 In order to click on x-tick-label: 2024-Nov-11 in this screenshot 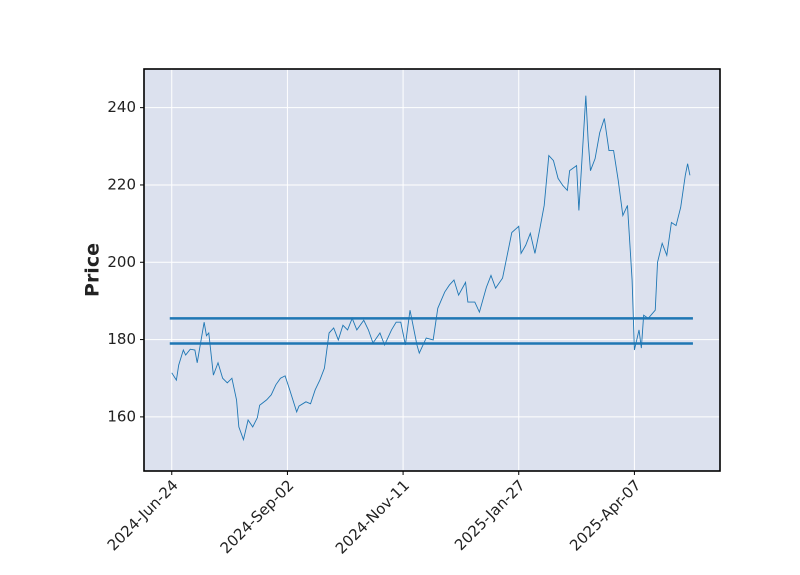, I will do `click(372, 516)`.